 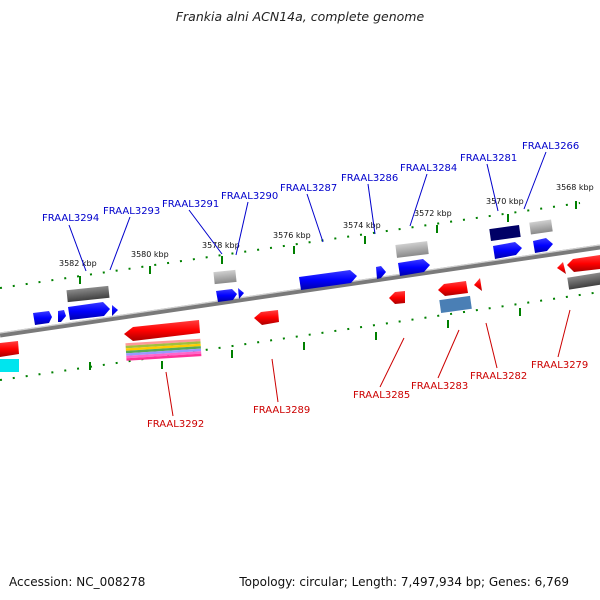 I want to click on gene-label-forward: FRAAL3293, so click(x=131, y=211).